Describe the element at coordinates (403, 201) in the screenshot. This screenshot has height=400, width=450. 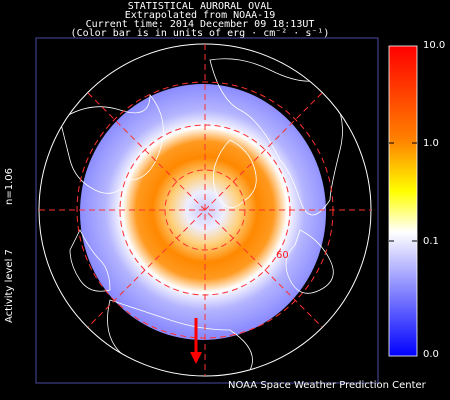
I see `color-bar` at that location.